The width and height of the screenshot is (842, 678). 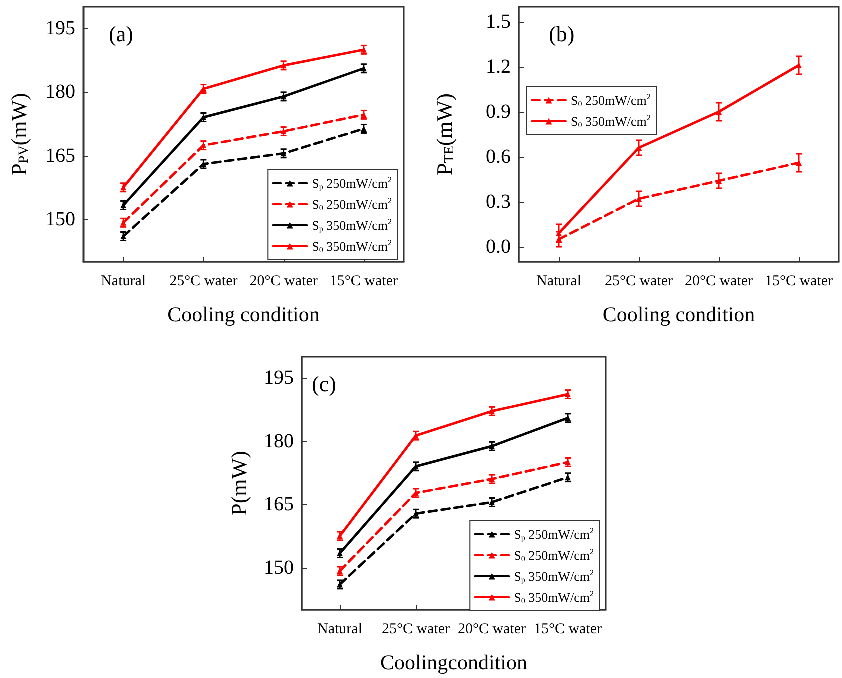 What do you see at coordinates (498, 157) in the screenshot?
I see `y-tick-label: 0.6` at bounding box center [498, 157].